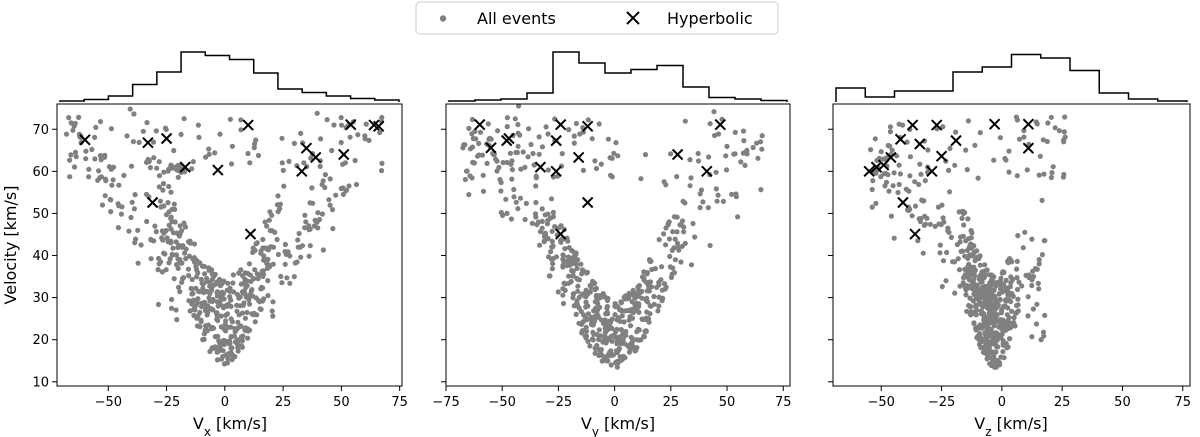  What do you see at coordinates (443, 255) in the screenshot?
I see `y-ticks-vy` at bounding box center [443, 255].